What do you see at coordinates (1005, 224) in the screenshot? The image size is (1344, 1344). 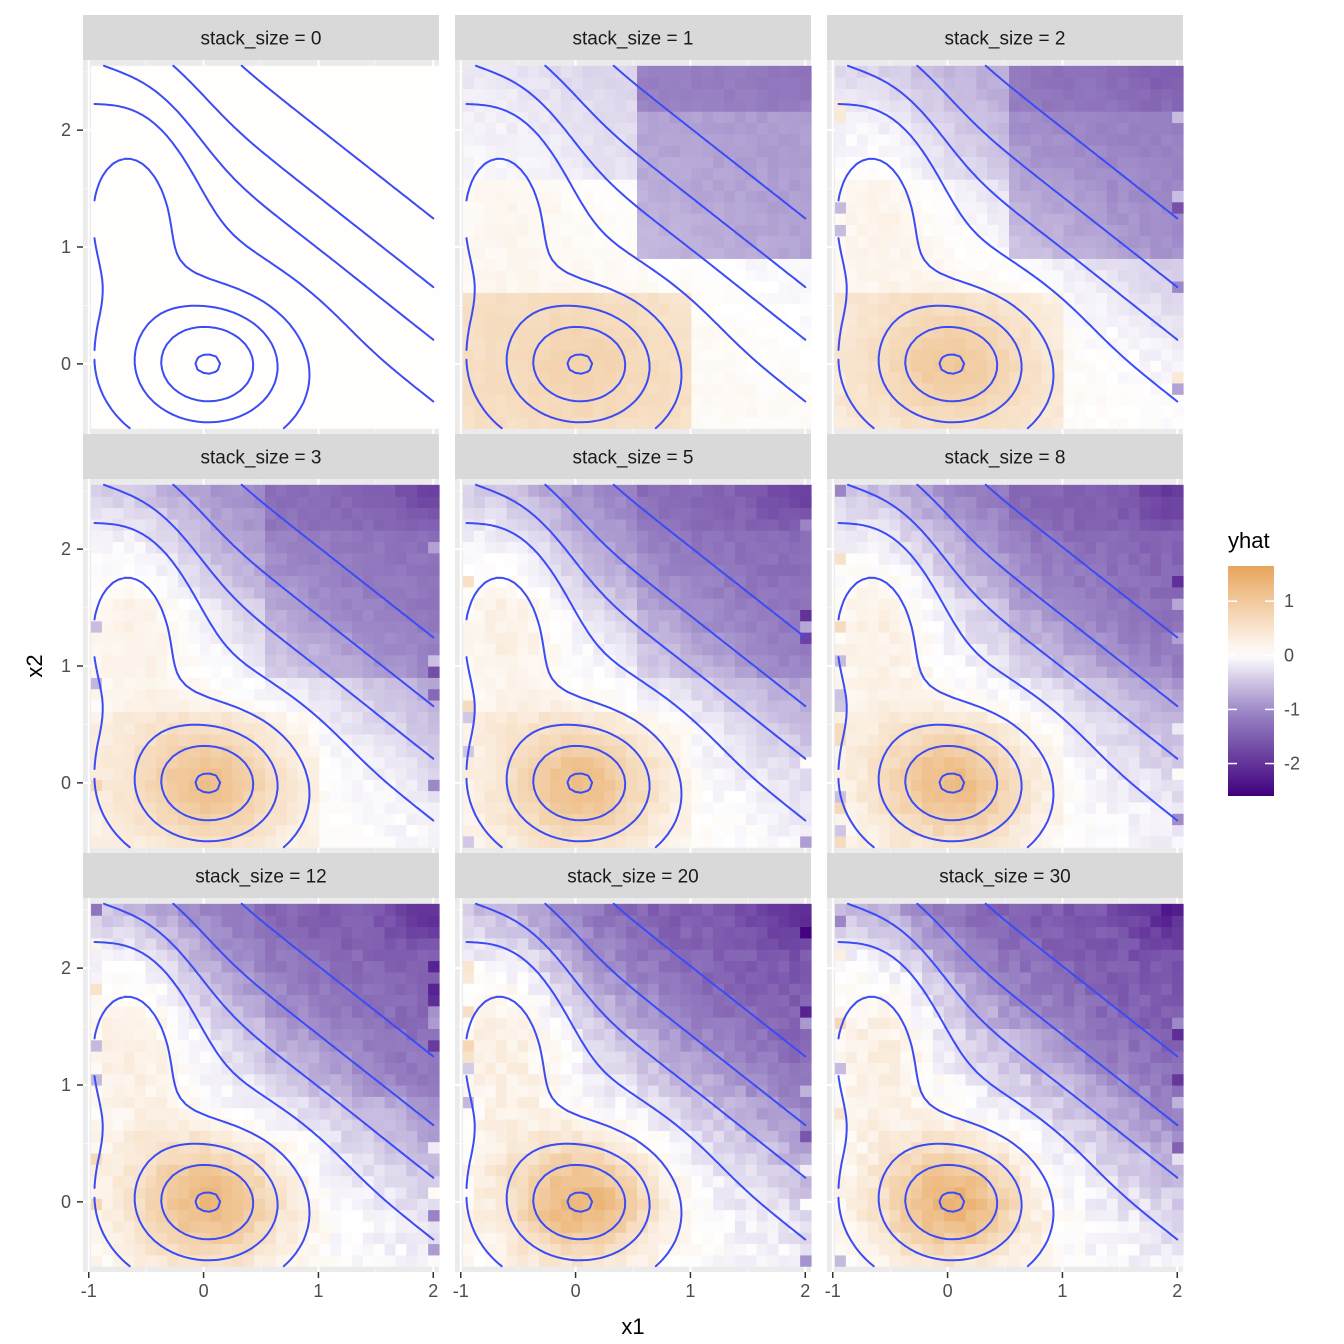 I see `facet-panel-2: stack_size = 2` at bounding box center [1005, 224].